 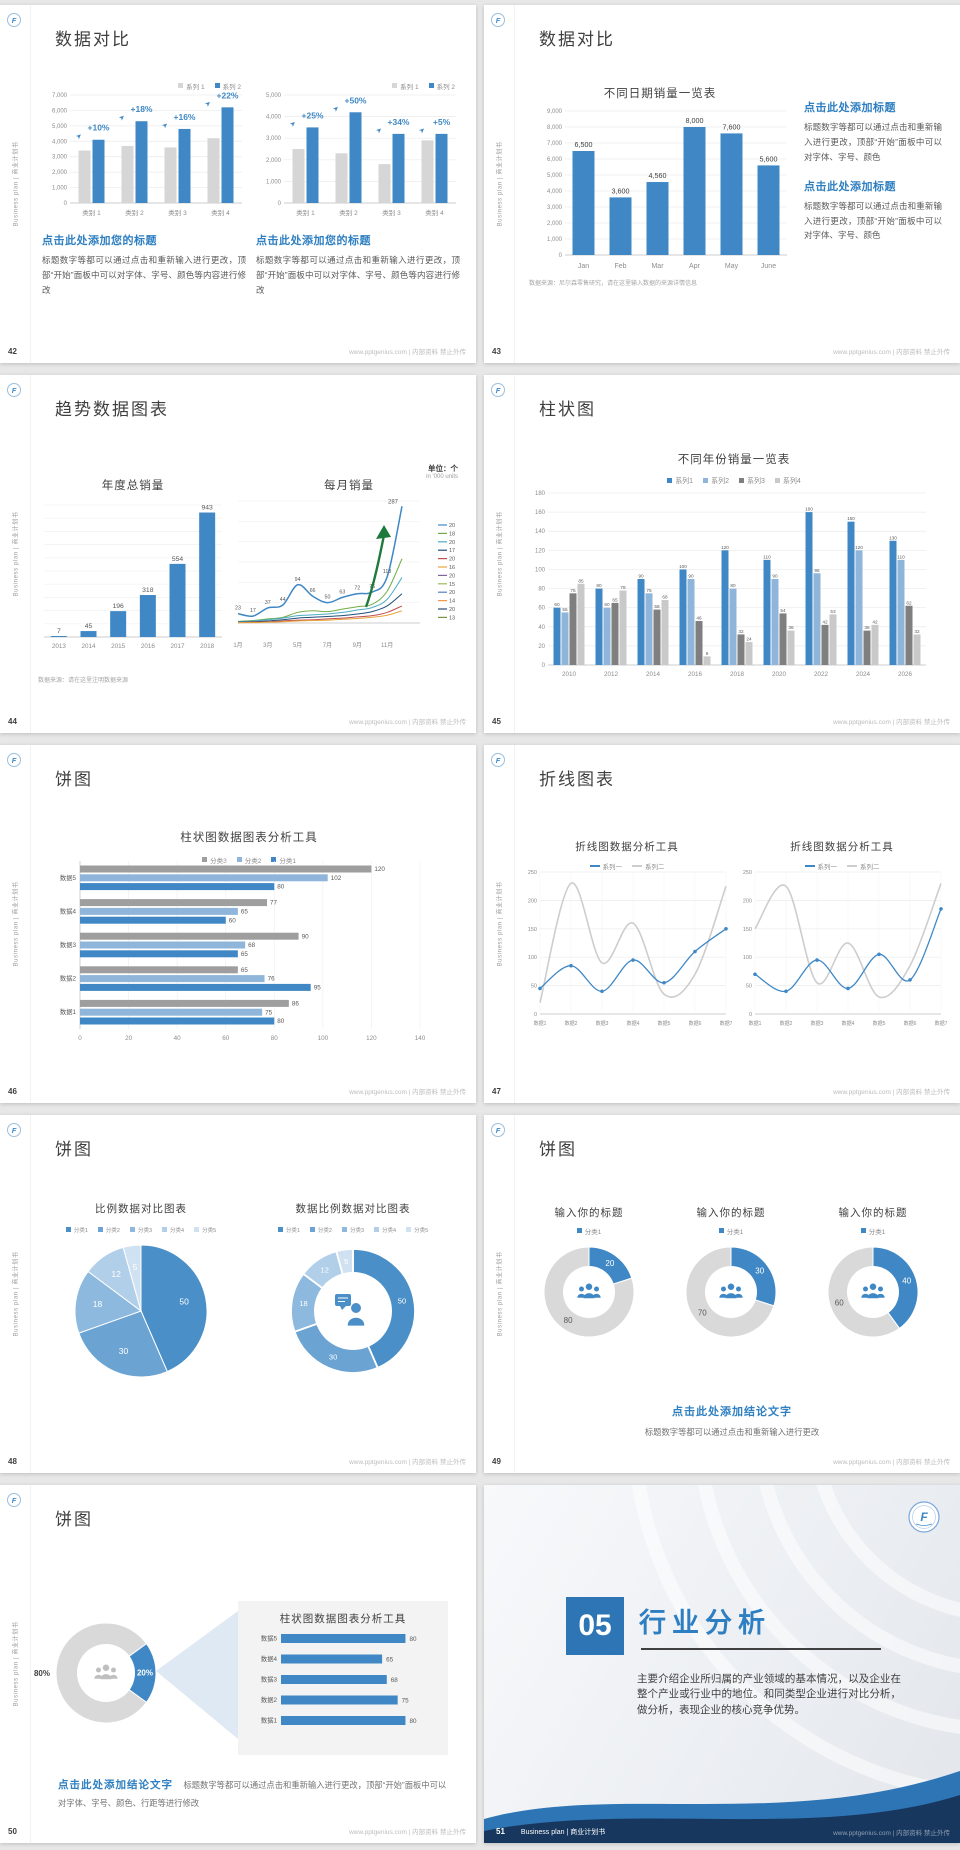 What do you see at coordinates (313, 591) in the screenshot?
I see `svg-text: 66` at bounding box center [313, 591].